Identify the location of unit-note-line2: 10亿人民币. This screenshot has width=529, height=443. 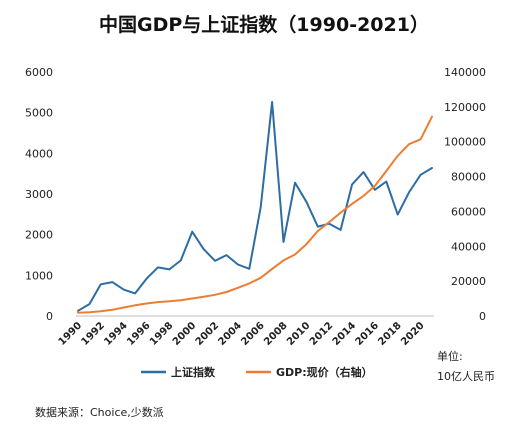
(466, 376).